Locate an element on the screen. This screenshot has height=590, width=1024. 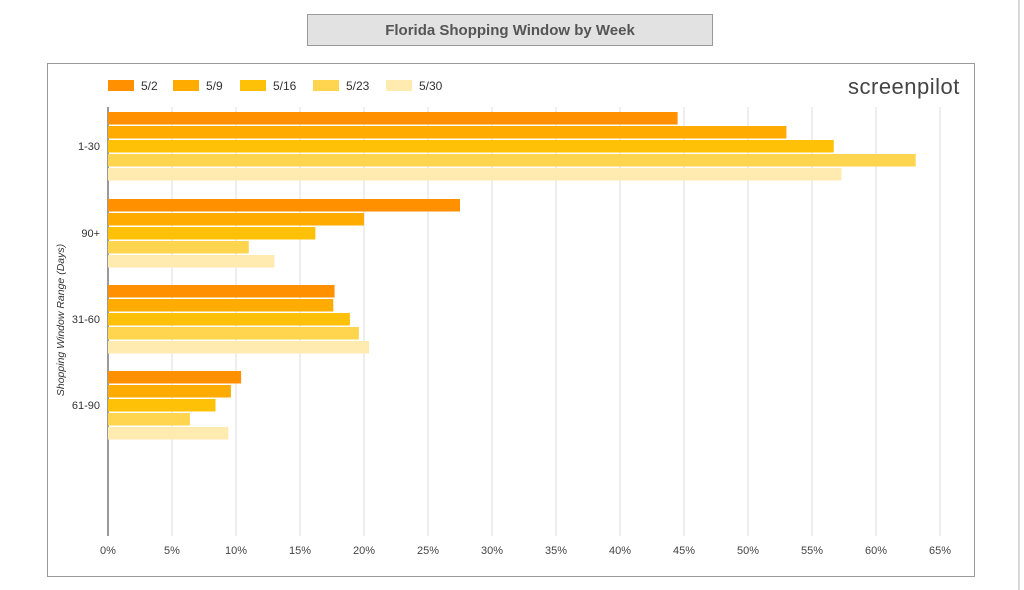
y-tick-label: 61-90 is located at coordinates (86, 406).